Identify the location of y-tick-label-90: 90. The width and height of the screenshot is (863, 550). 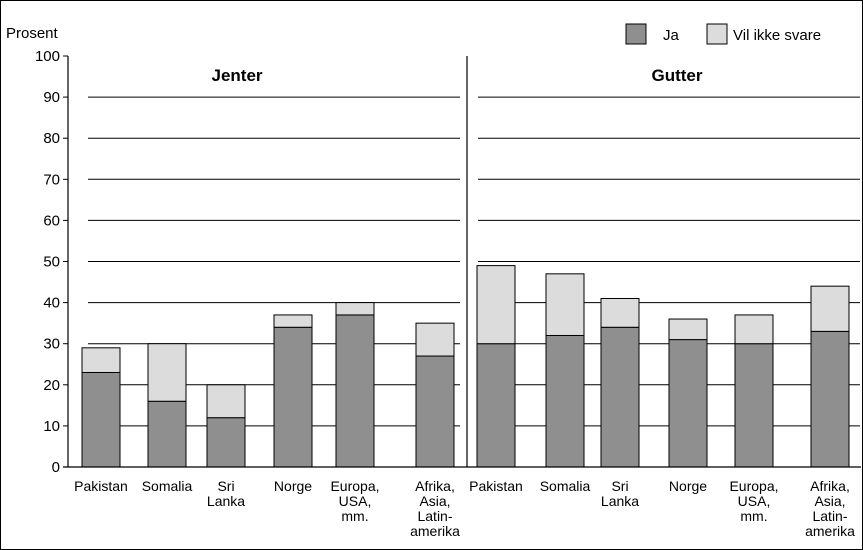
(51, 97).